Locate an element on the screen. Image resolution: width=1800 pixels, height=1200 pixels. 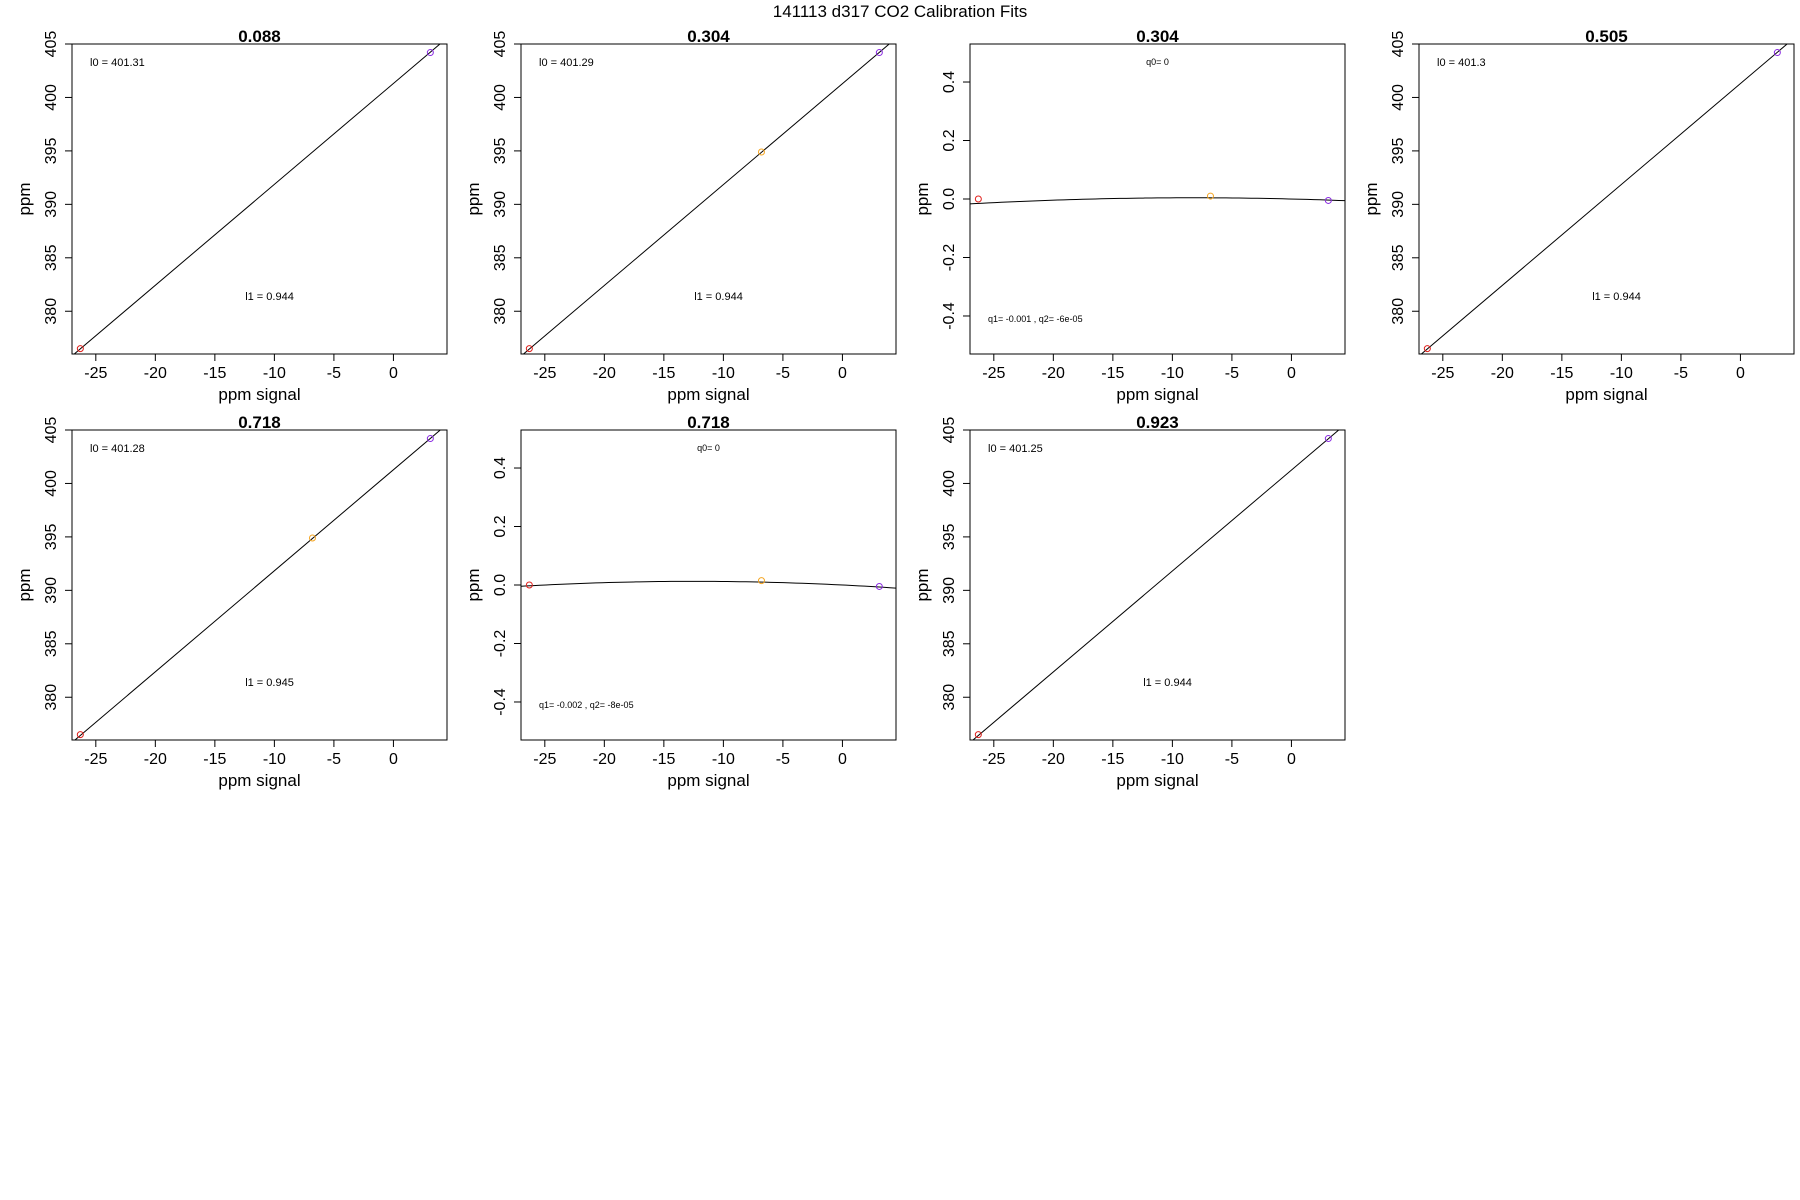
figure-title: 141113 d317 CO2 Calibration Fits is located at coordinates (900, 11).